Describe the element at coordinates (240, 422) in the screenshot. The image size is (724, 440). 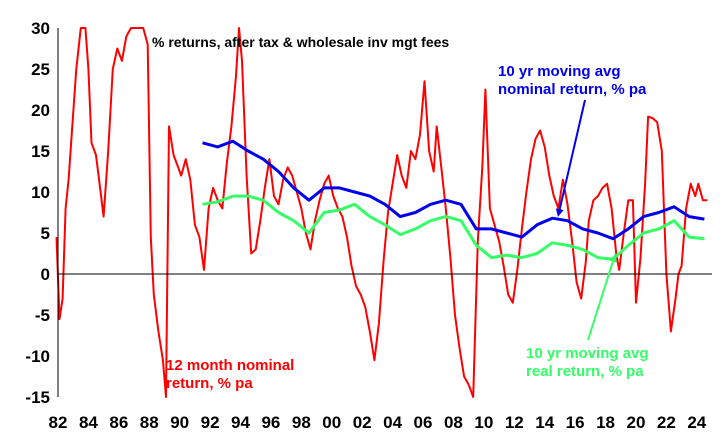
I see `x-tick-label: 94` at that location.